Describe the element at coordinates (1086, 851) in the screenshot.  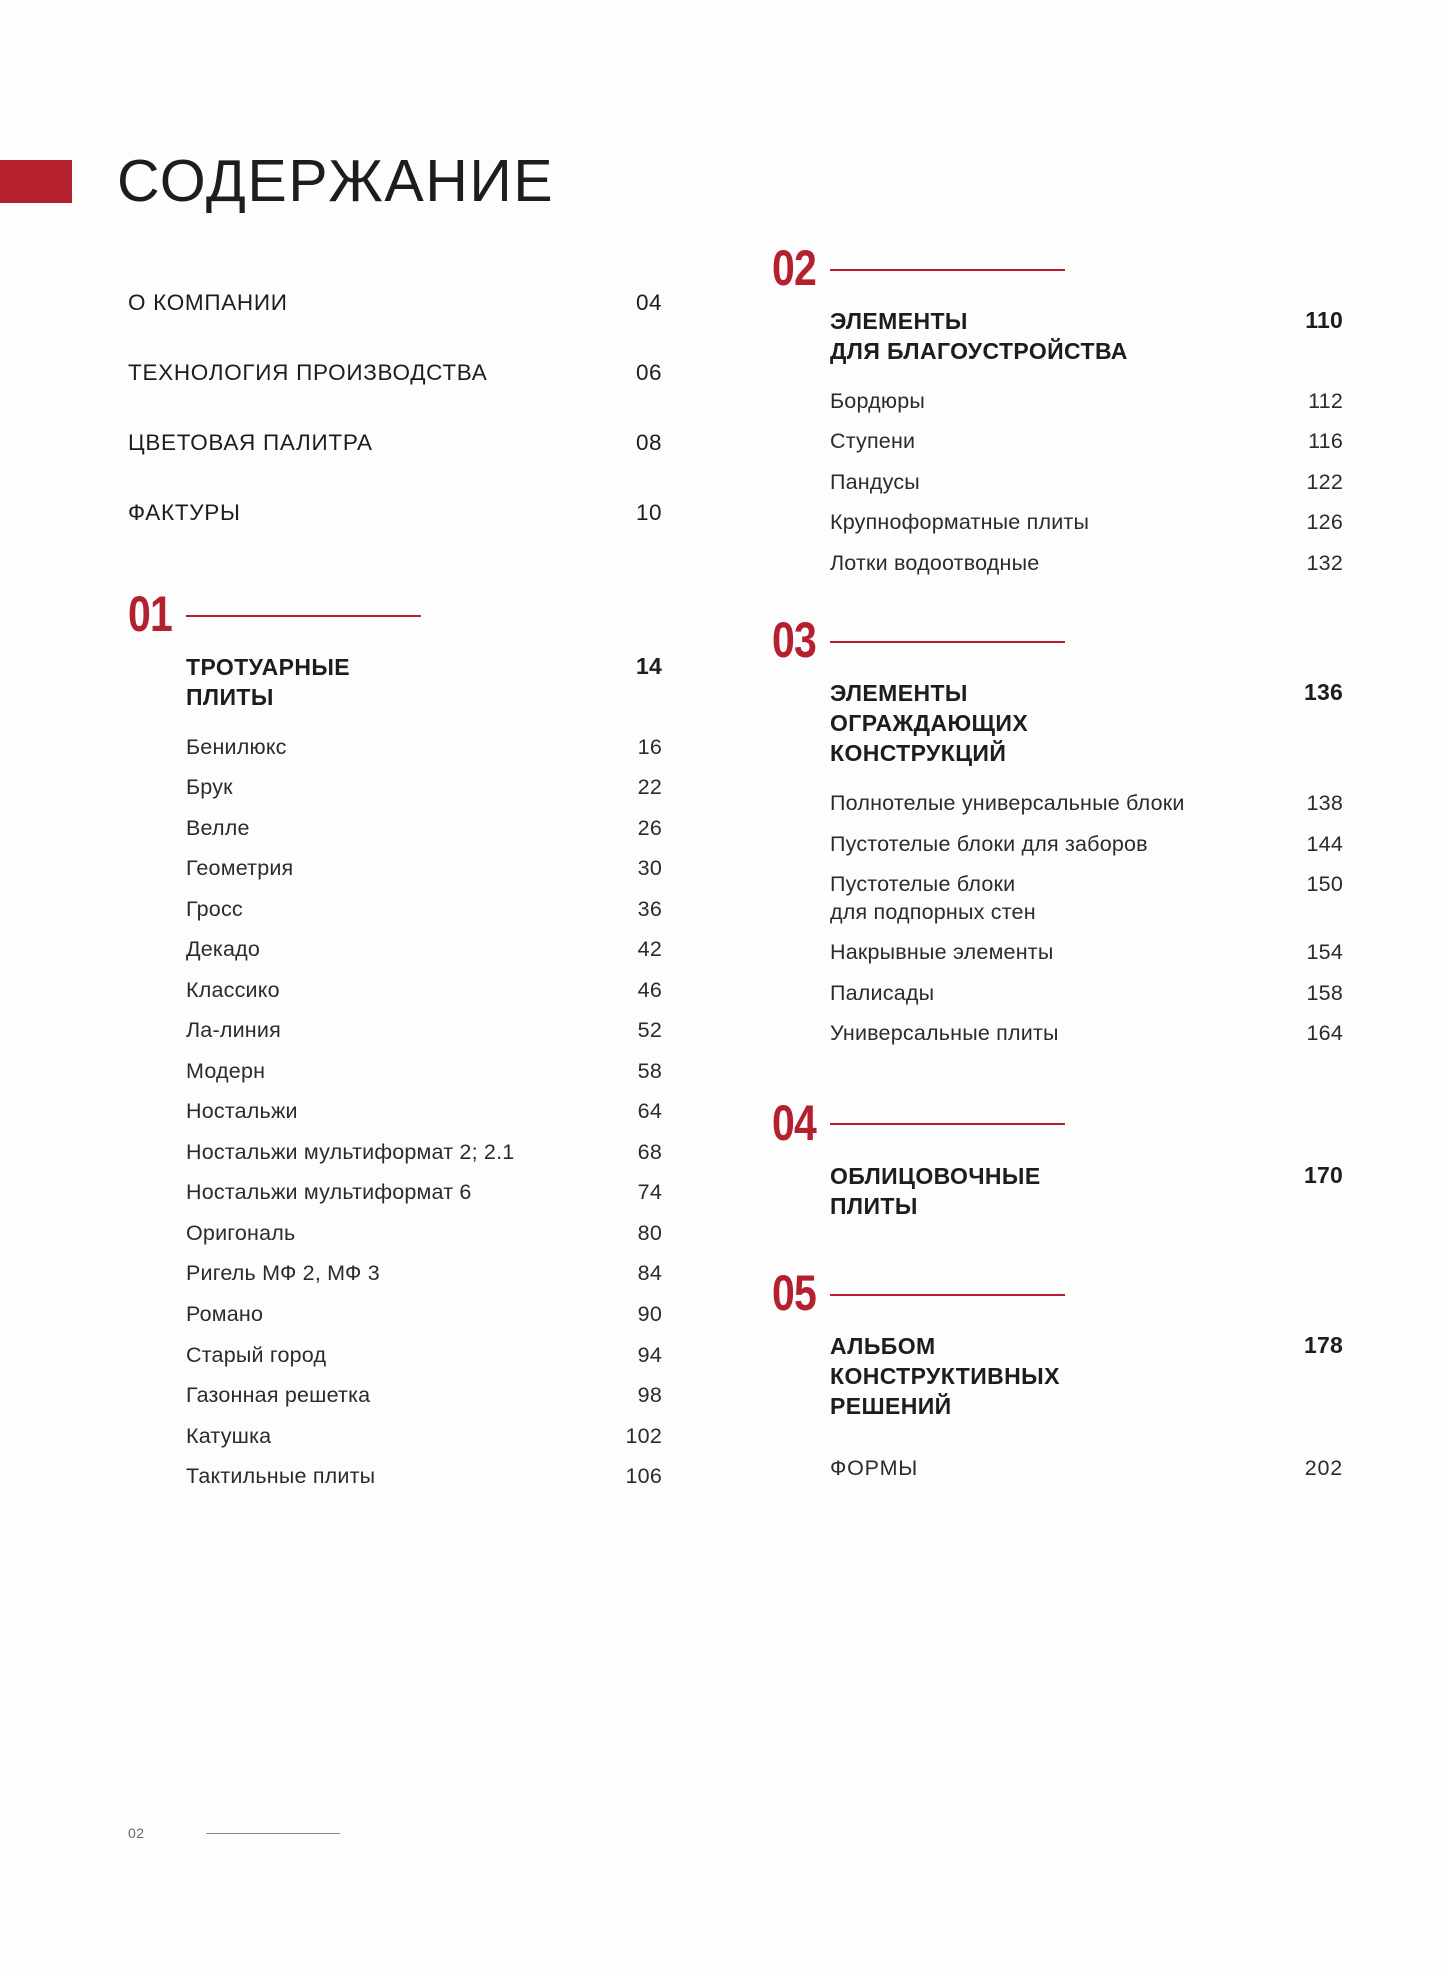
I see `list-item: Пустотелые блоки для заборов 144` at that location.